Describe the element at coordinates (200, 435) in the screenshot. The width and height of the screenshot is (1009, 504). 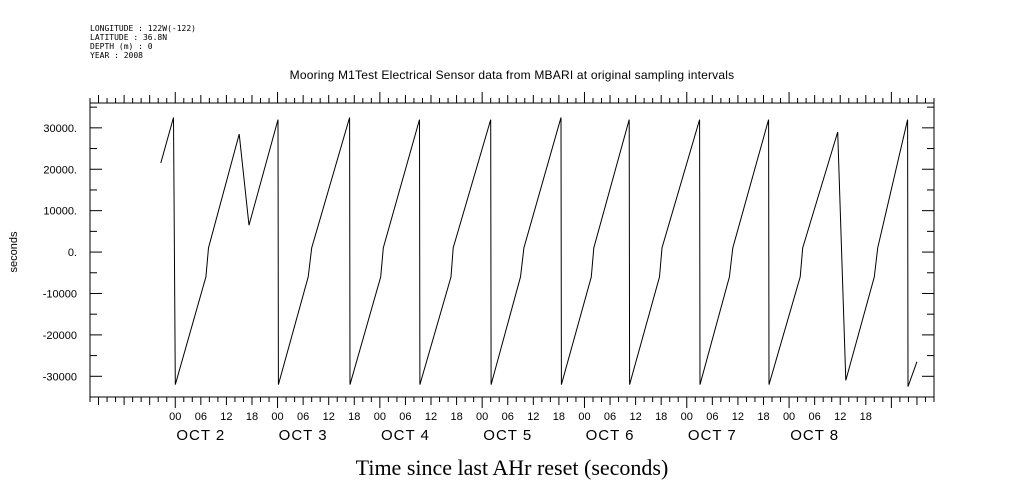
I see `date-label: OCT 2` at that location.